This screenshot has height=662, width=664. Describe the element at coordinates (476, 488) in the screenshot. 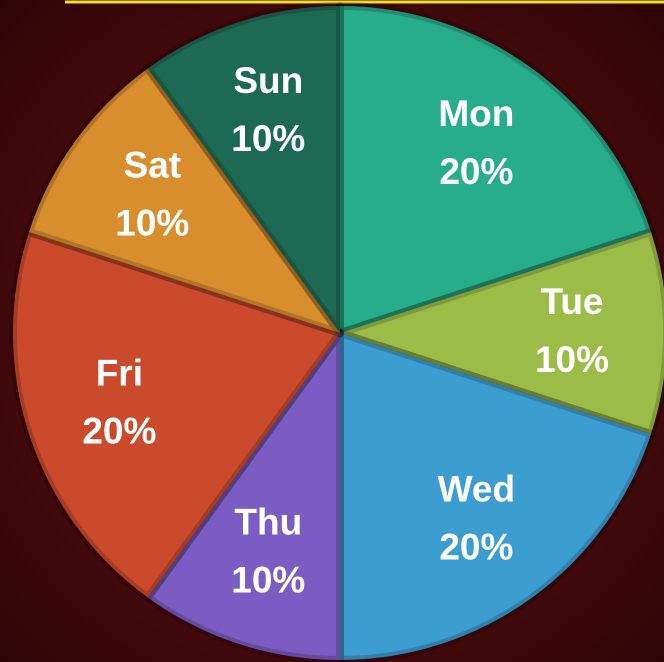

I see `slice-category-label: Wed` at that location.